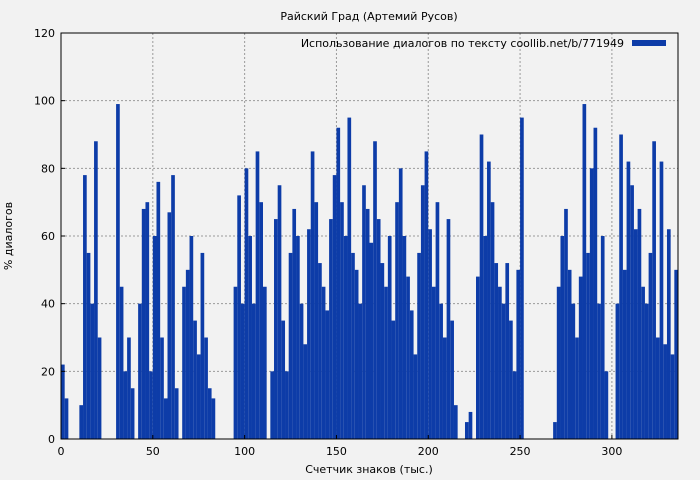  Describe the element at coordinates (44, 101) in the screenshot. I see `y-tick-label: 100` at that location.